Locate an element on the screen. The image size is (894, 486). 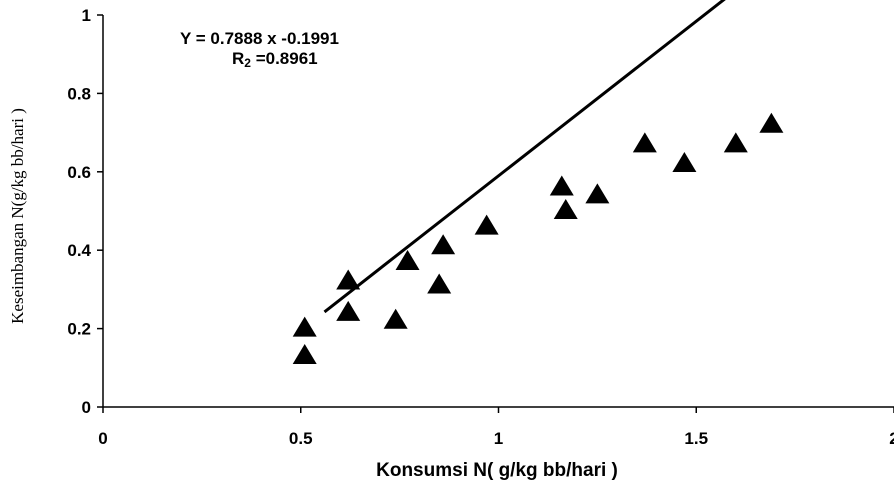
x-tick-label: 1 is located at coordinates (498, 438).